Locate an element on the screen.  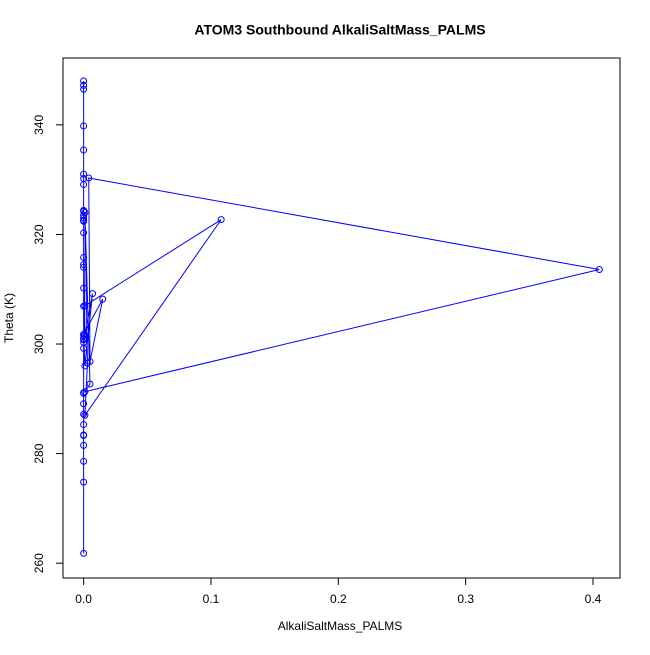
y-tick-label: 280 is located at coordinates (39, 453).